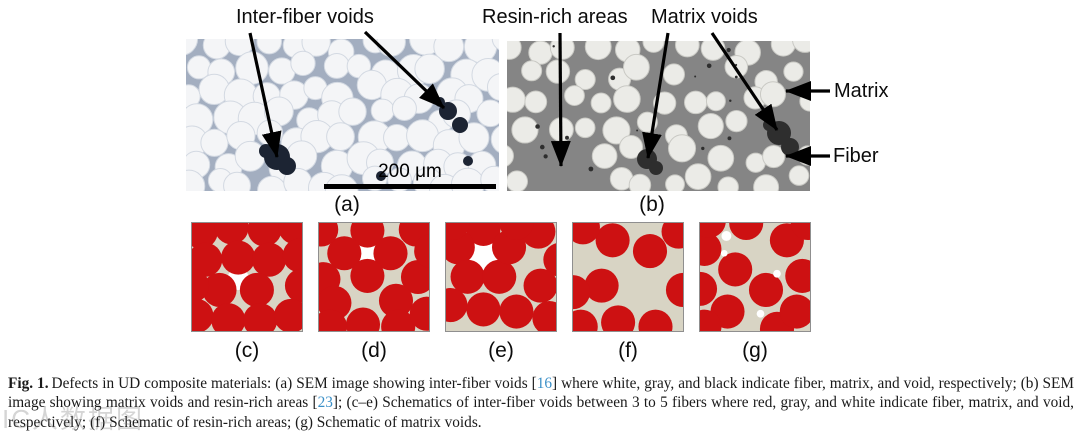 The image size is (1080, 438). I want to click on label-matrix-voids: Matrix voids, so click(704, 17).